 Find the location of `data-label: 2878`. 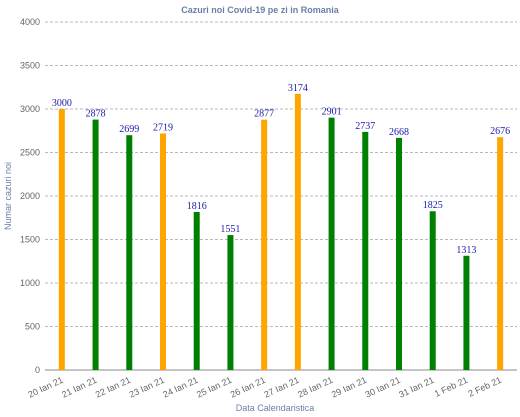

data-label: 2878 is located at coordinates (96, 114).